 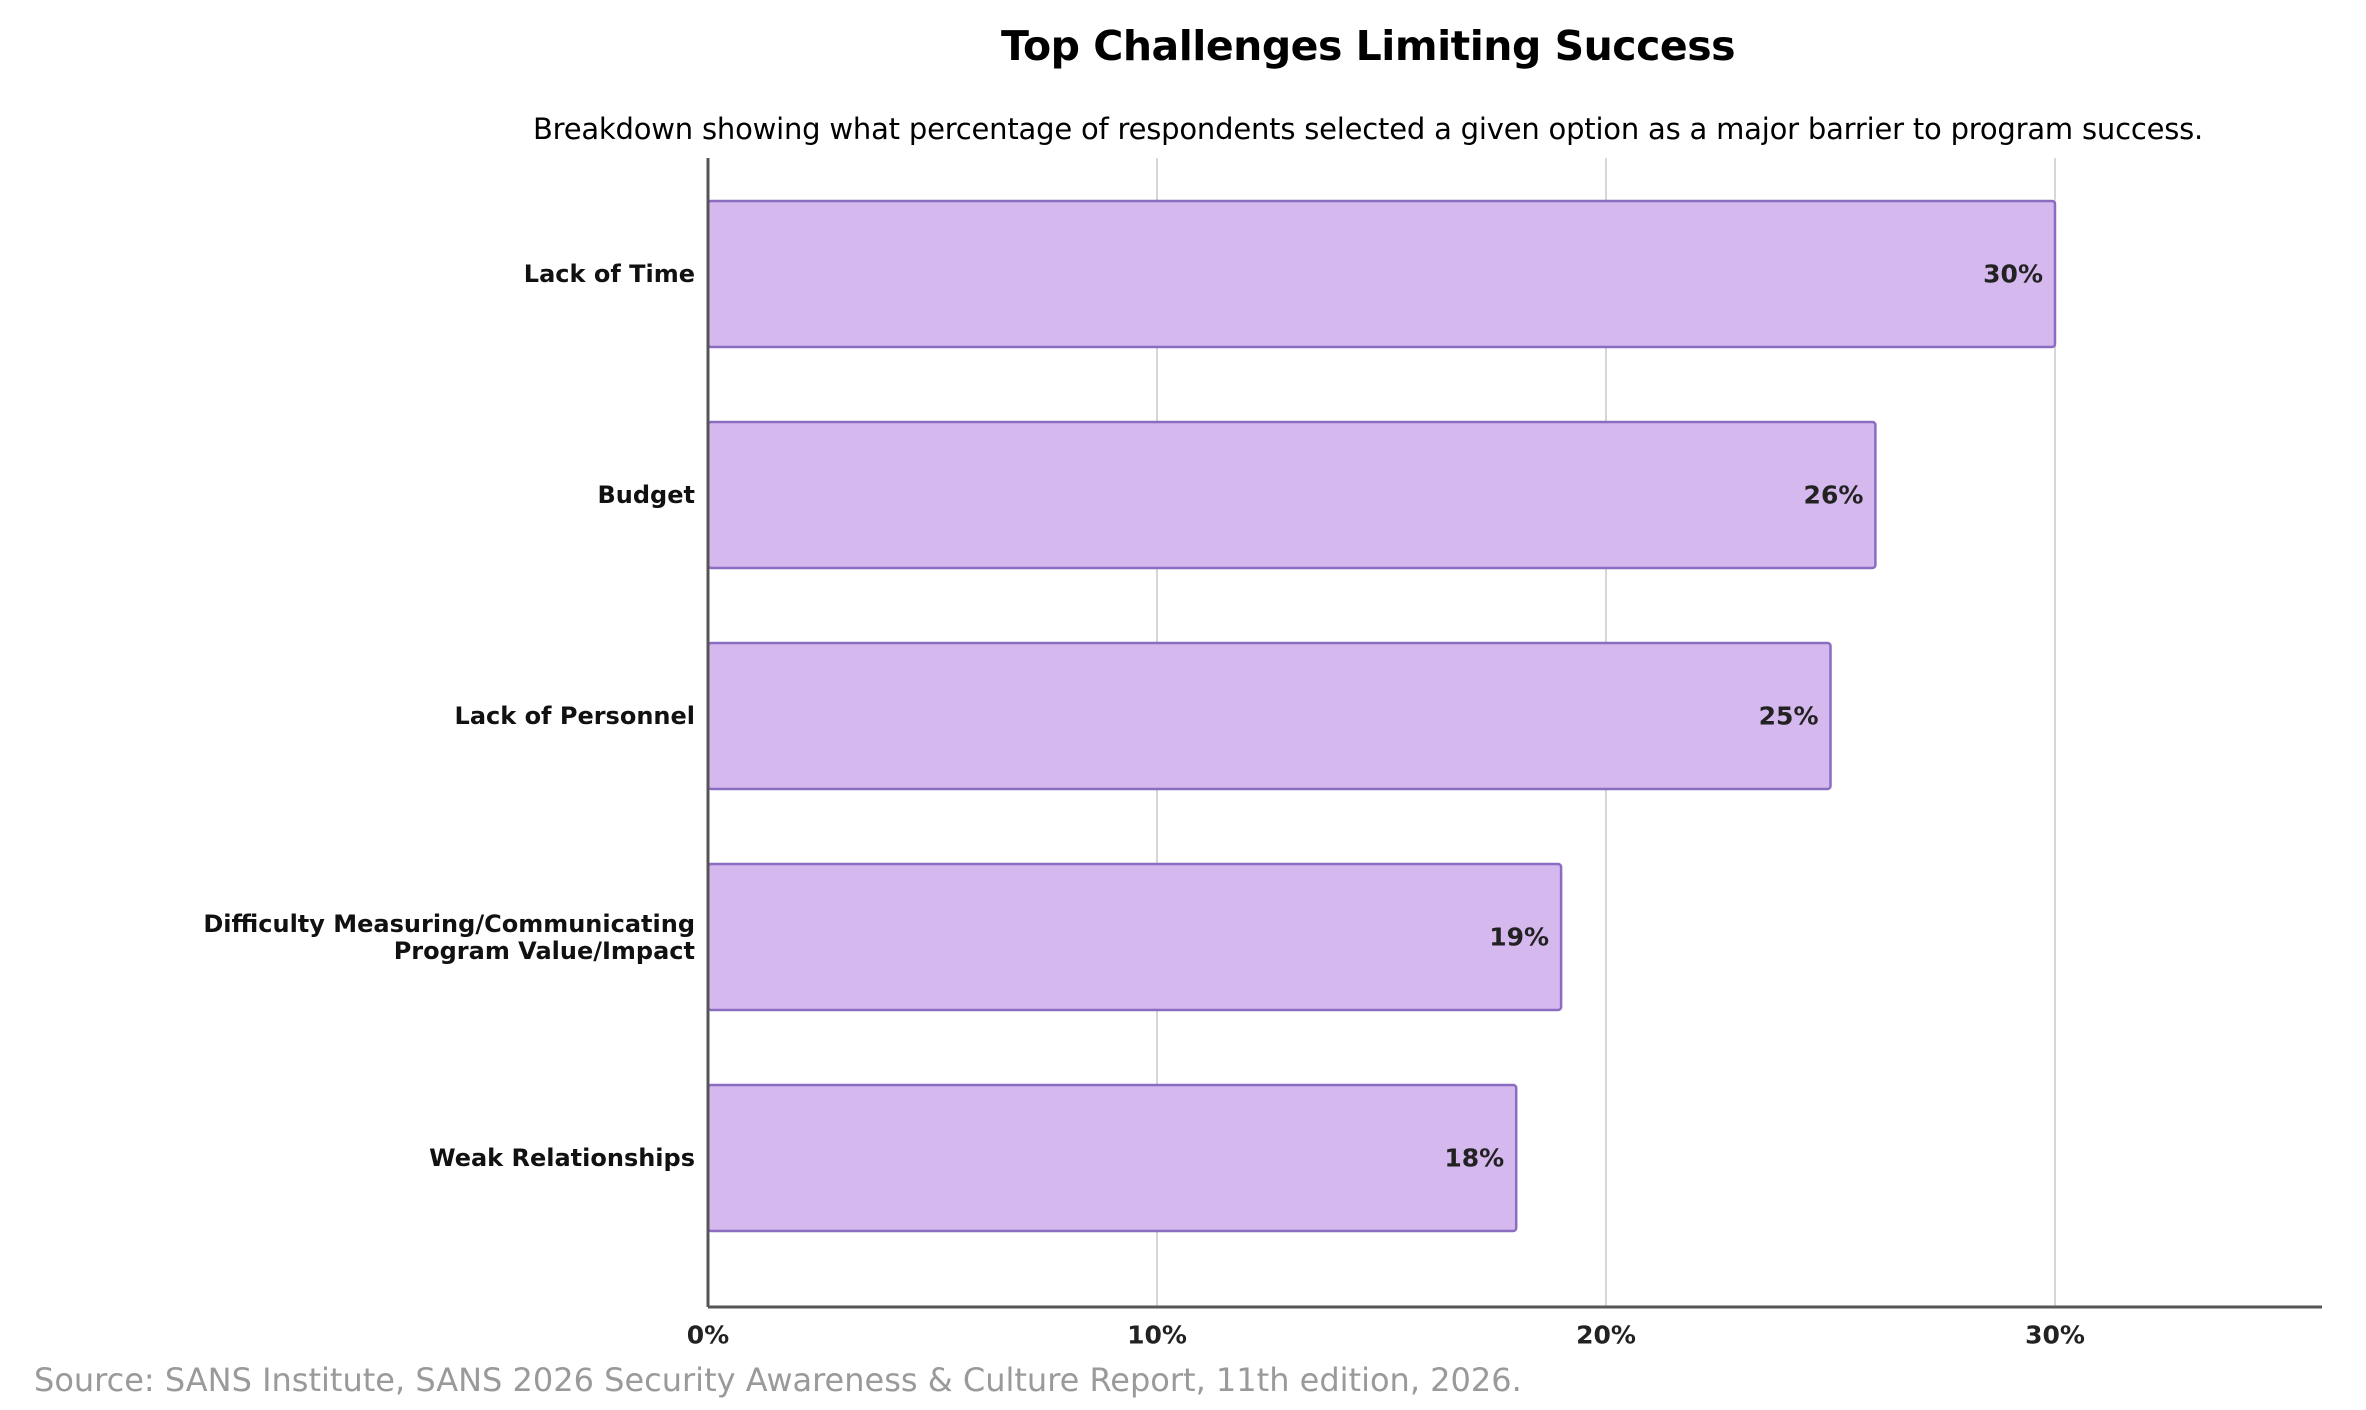 What do you see at coordinates (647, 495) in the screenshot?
I see `category-label-1: Budget` at bounding box center [647, 495].